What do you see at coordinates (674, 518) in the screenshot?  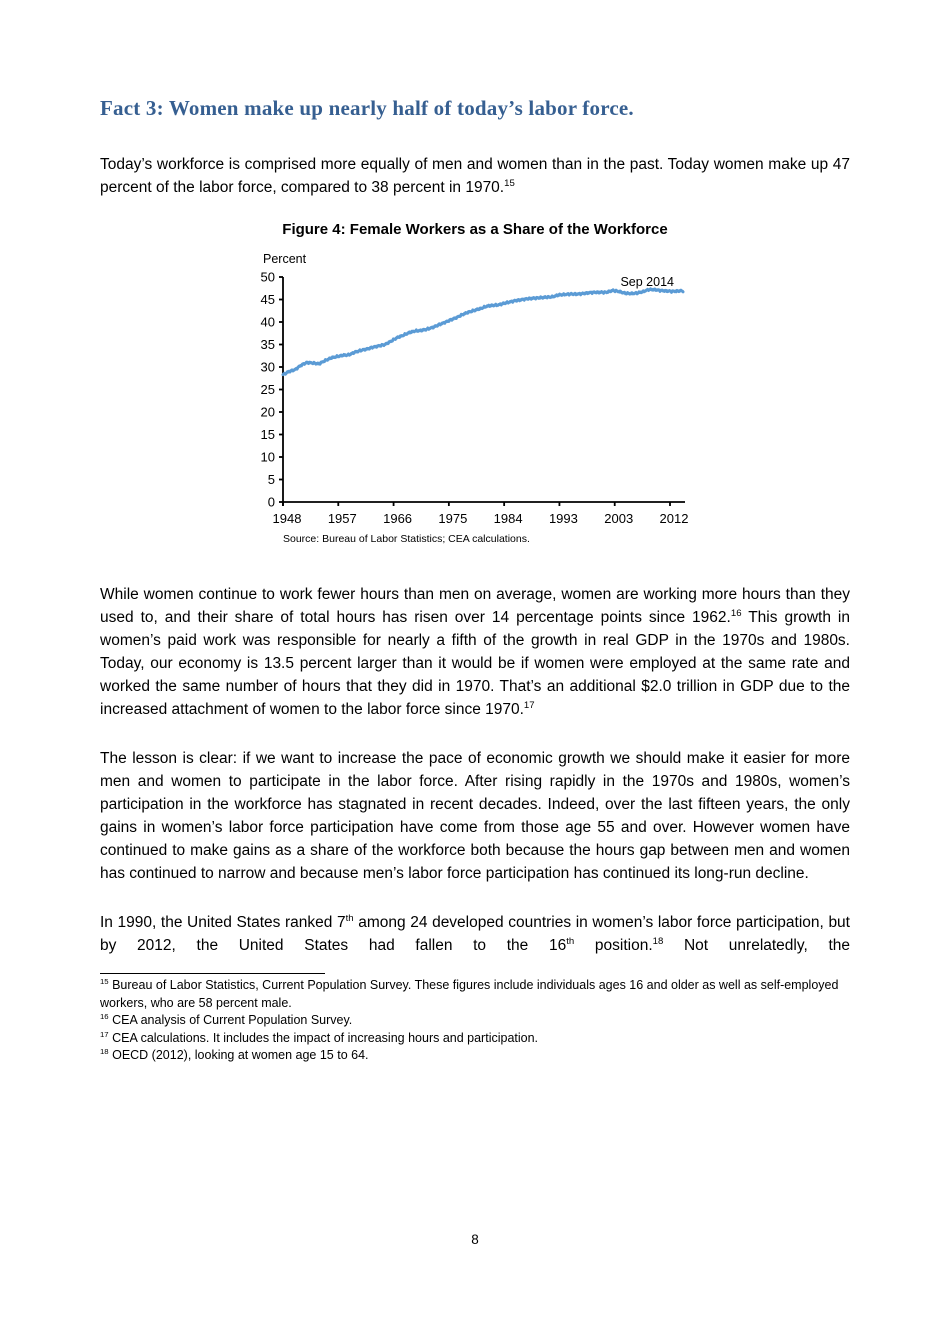 I see `x-tick-label: 2012` at bounding box center [674, 518].